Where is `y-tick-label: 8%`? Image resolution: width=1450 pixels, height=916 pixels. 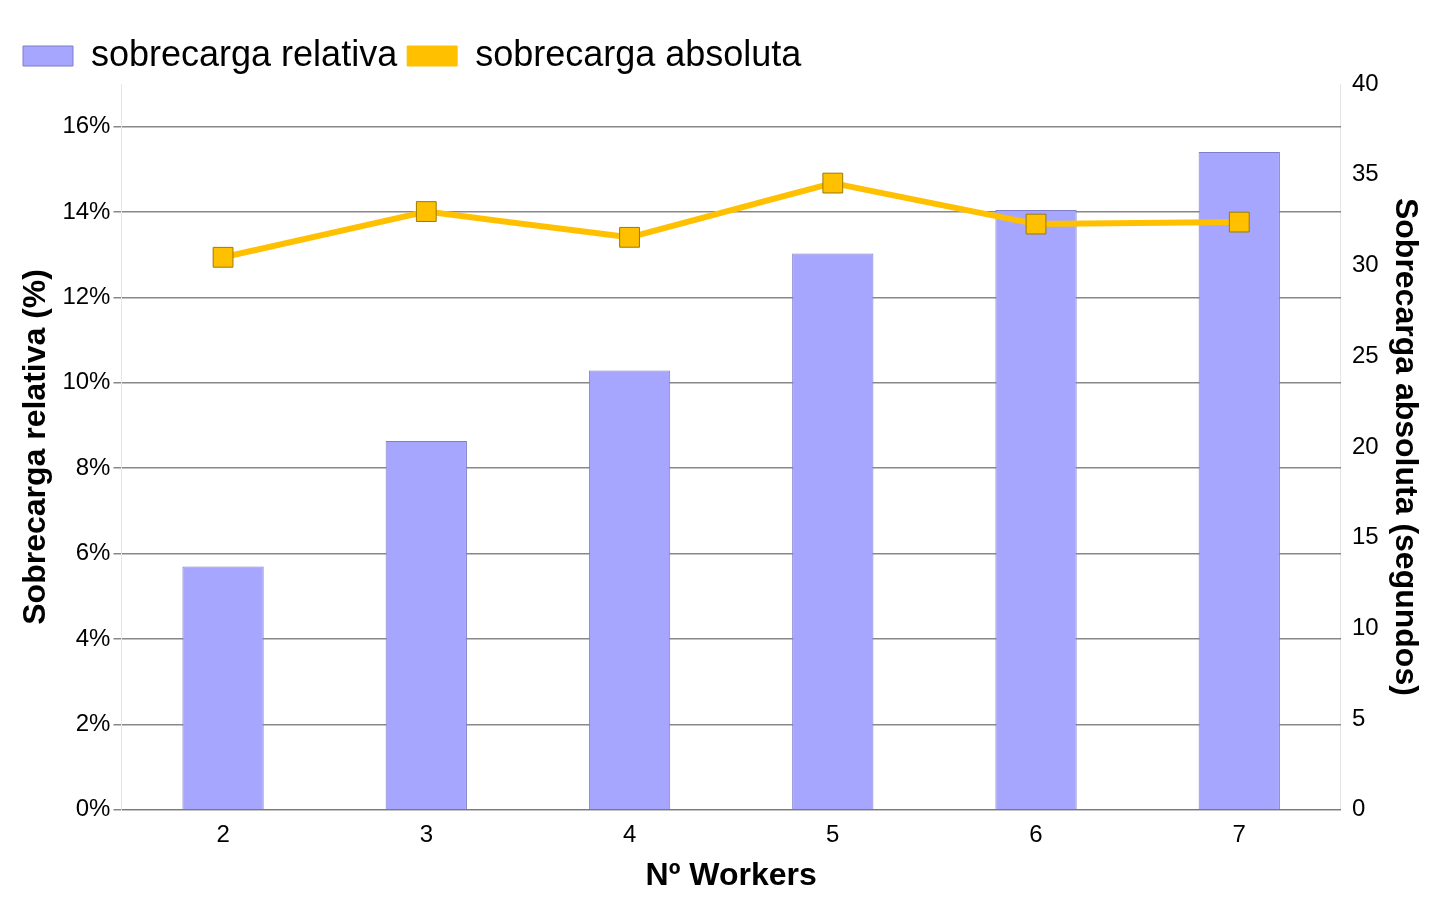
y-tick-label: 8% is located at coordinates (93, 466).